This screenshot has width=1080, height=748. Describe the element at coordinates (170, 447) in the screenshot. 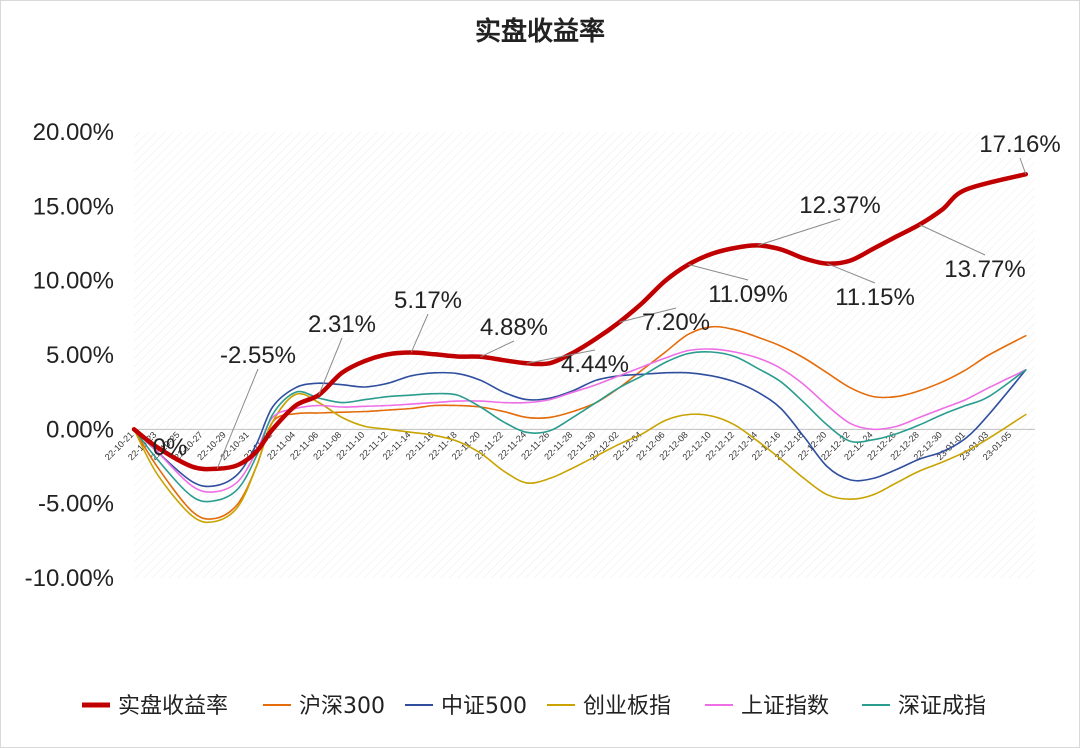

I see `data-label: 0%` at that location.